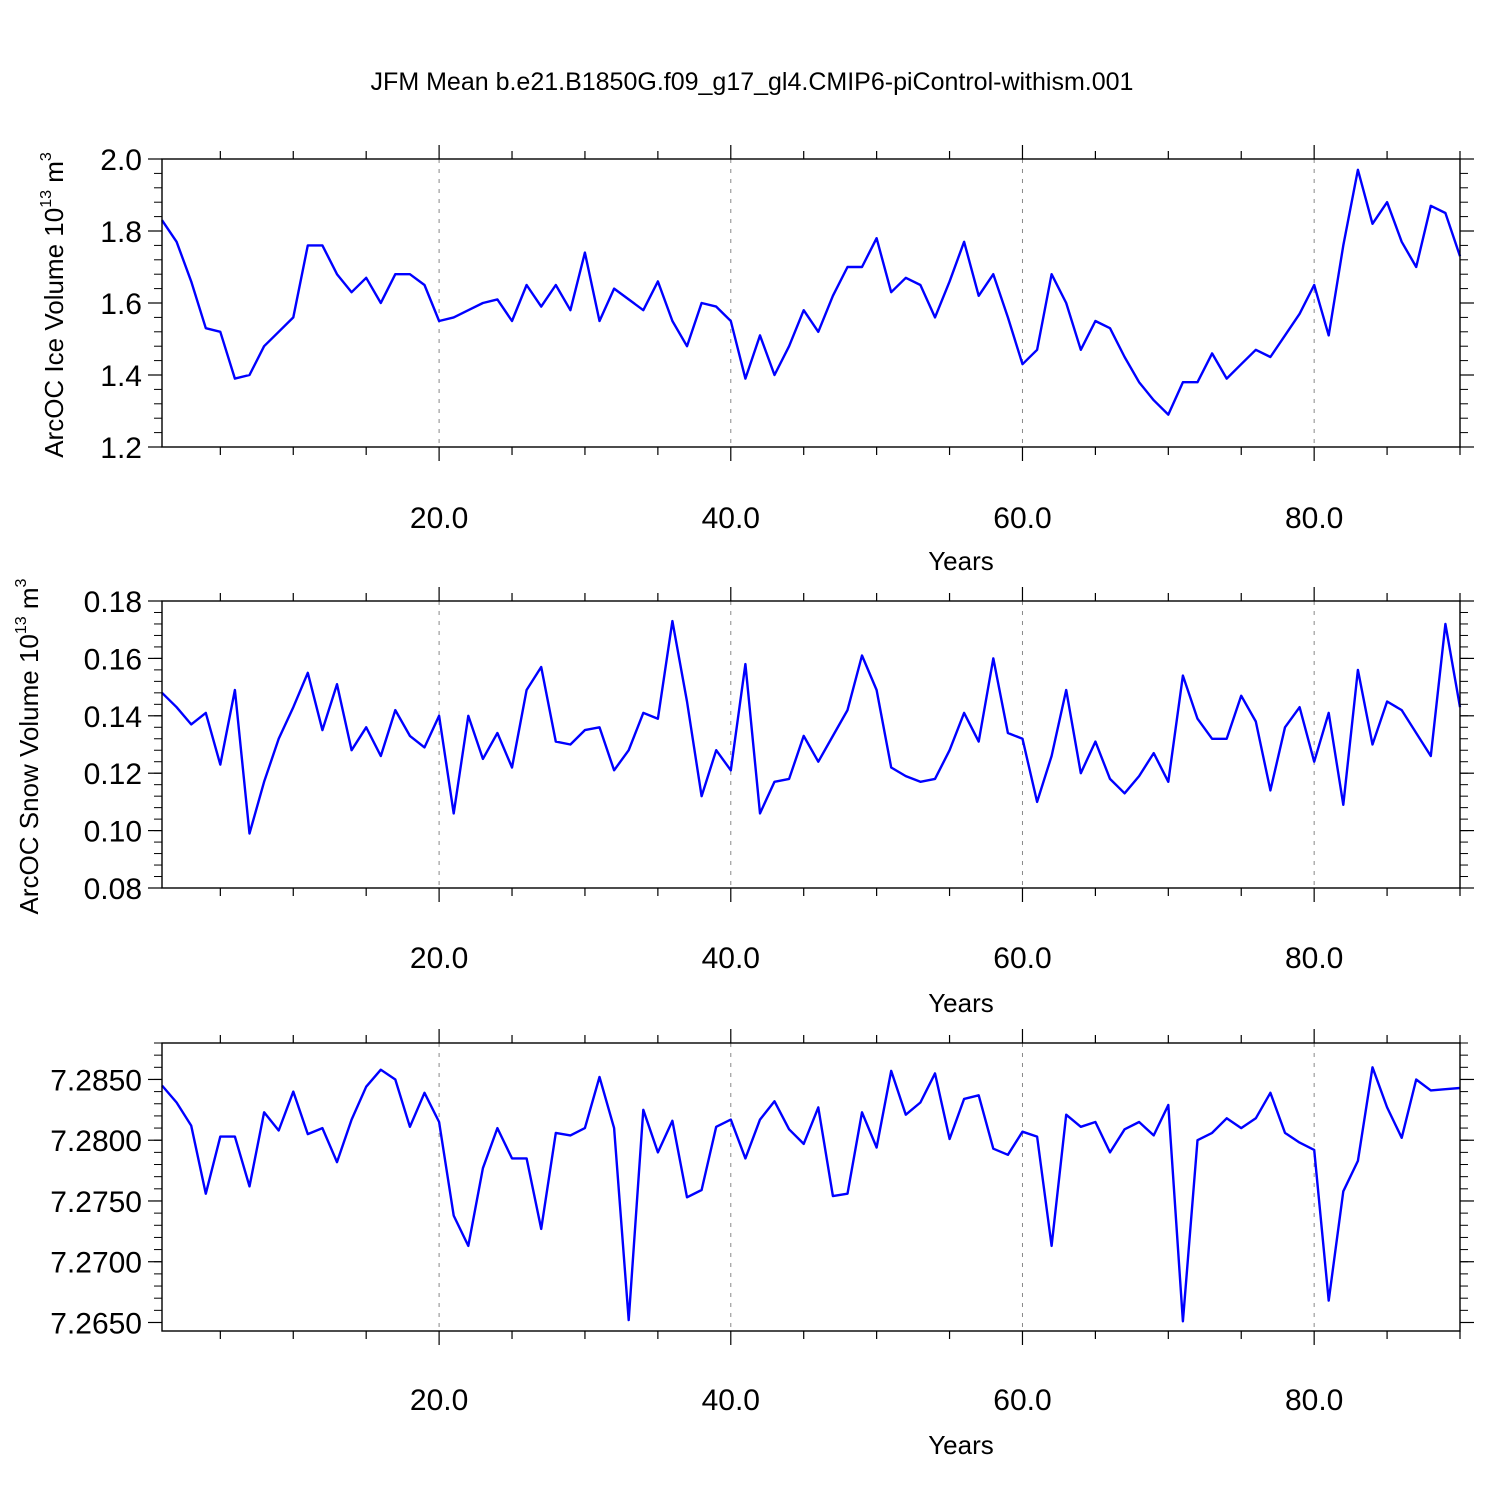  I want to click on y-tick-label: 7.2750, so click(96, 1202).